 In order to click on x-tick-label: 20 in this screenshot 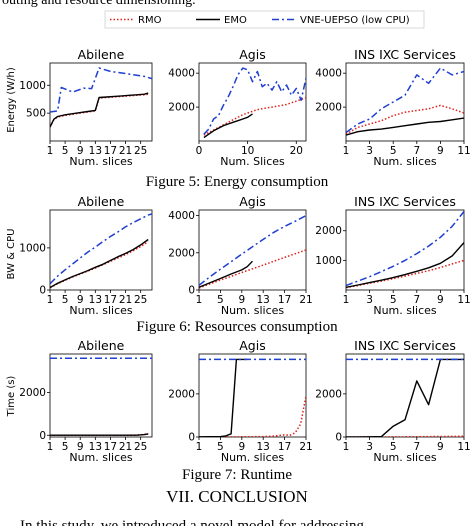, I will do `click(296, 151)`.